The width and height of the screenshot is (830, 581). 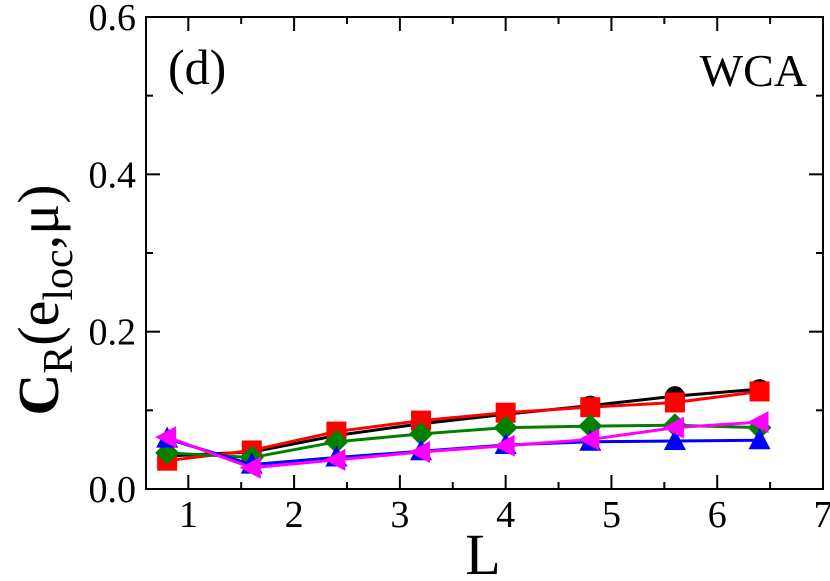 What do you see at coordinates (113, 333) in the screenshot?
I see `y-tick-label: 0.2` at bounding box center [113, 333].